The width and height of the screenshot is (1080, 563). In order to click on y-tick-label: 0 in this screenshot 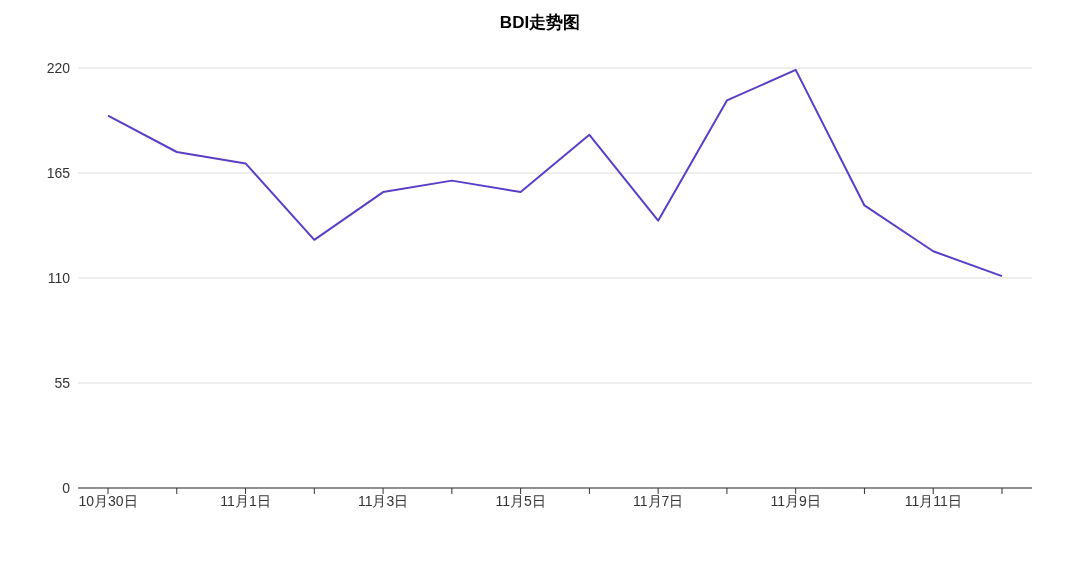, I will do `click(66, 487)`.